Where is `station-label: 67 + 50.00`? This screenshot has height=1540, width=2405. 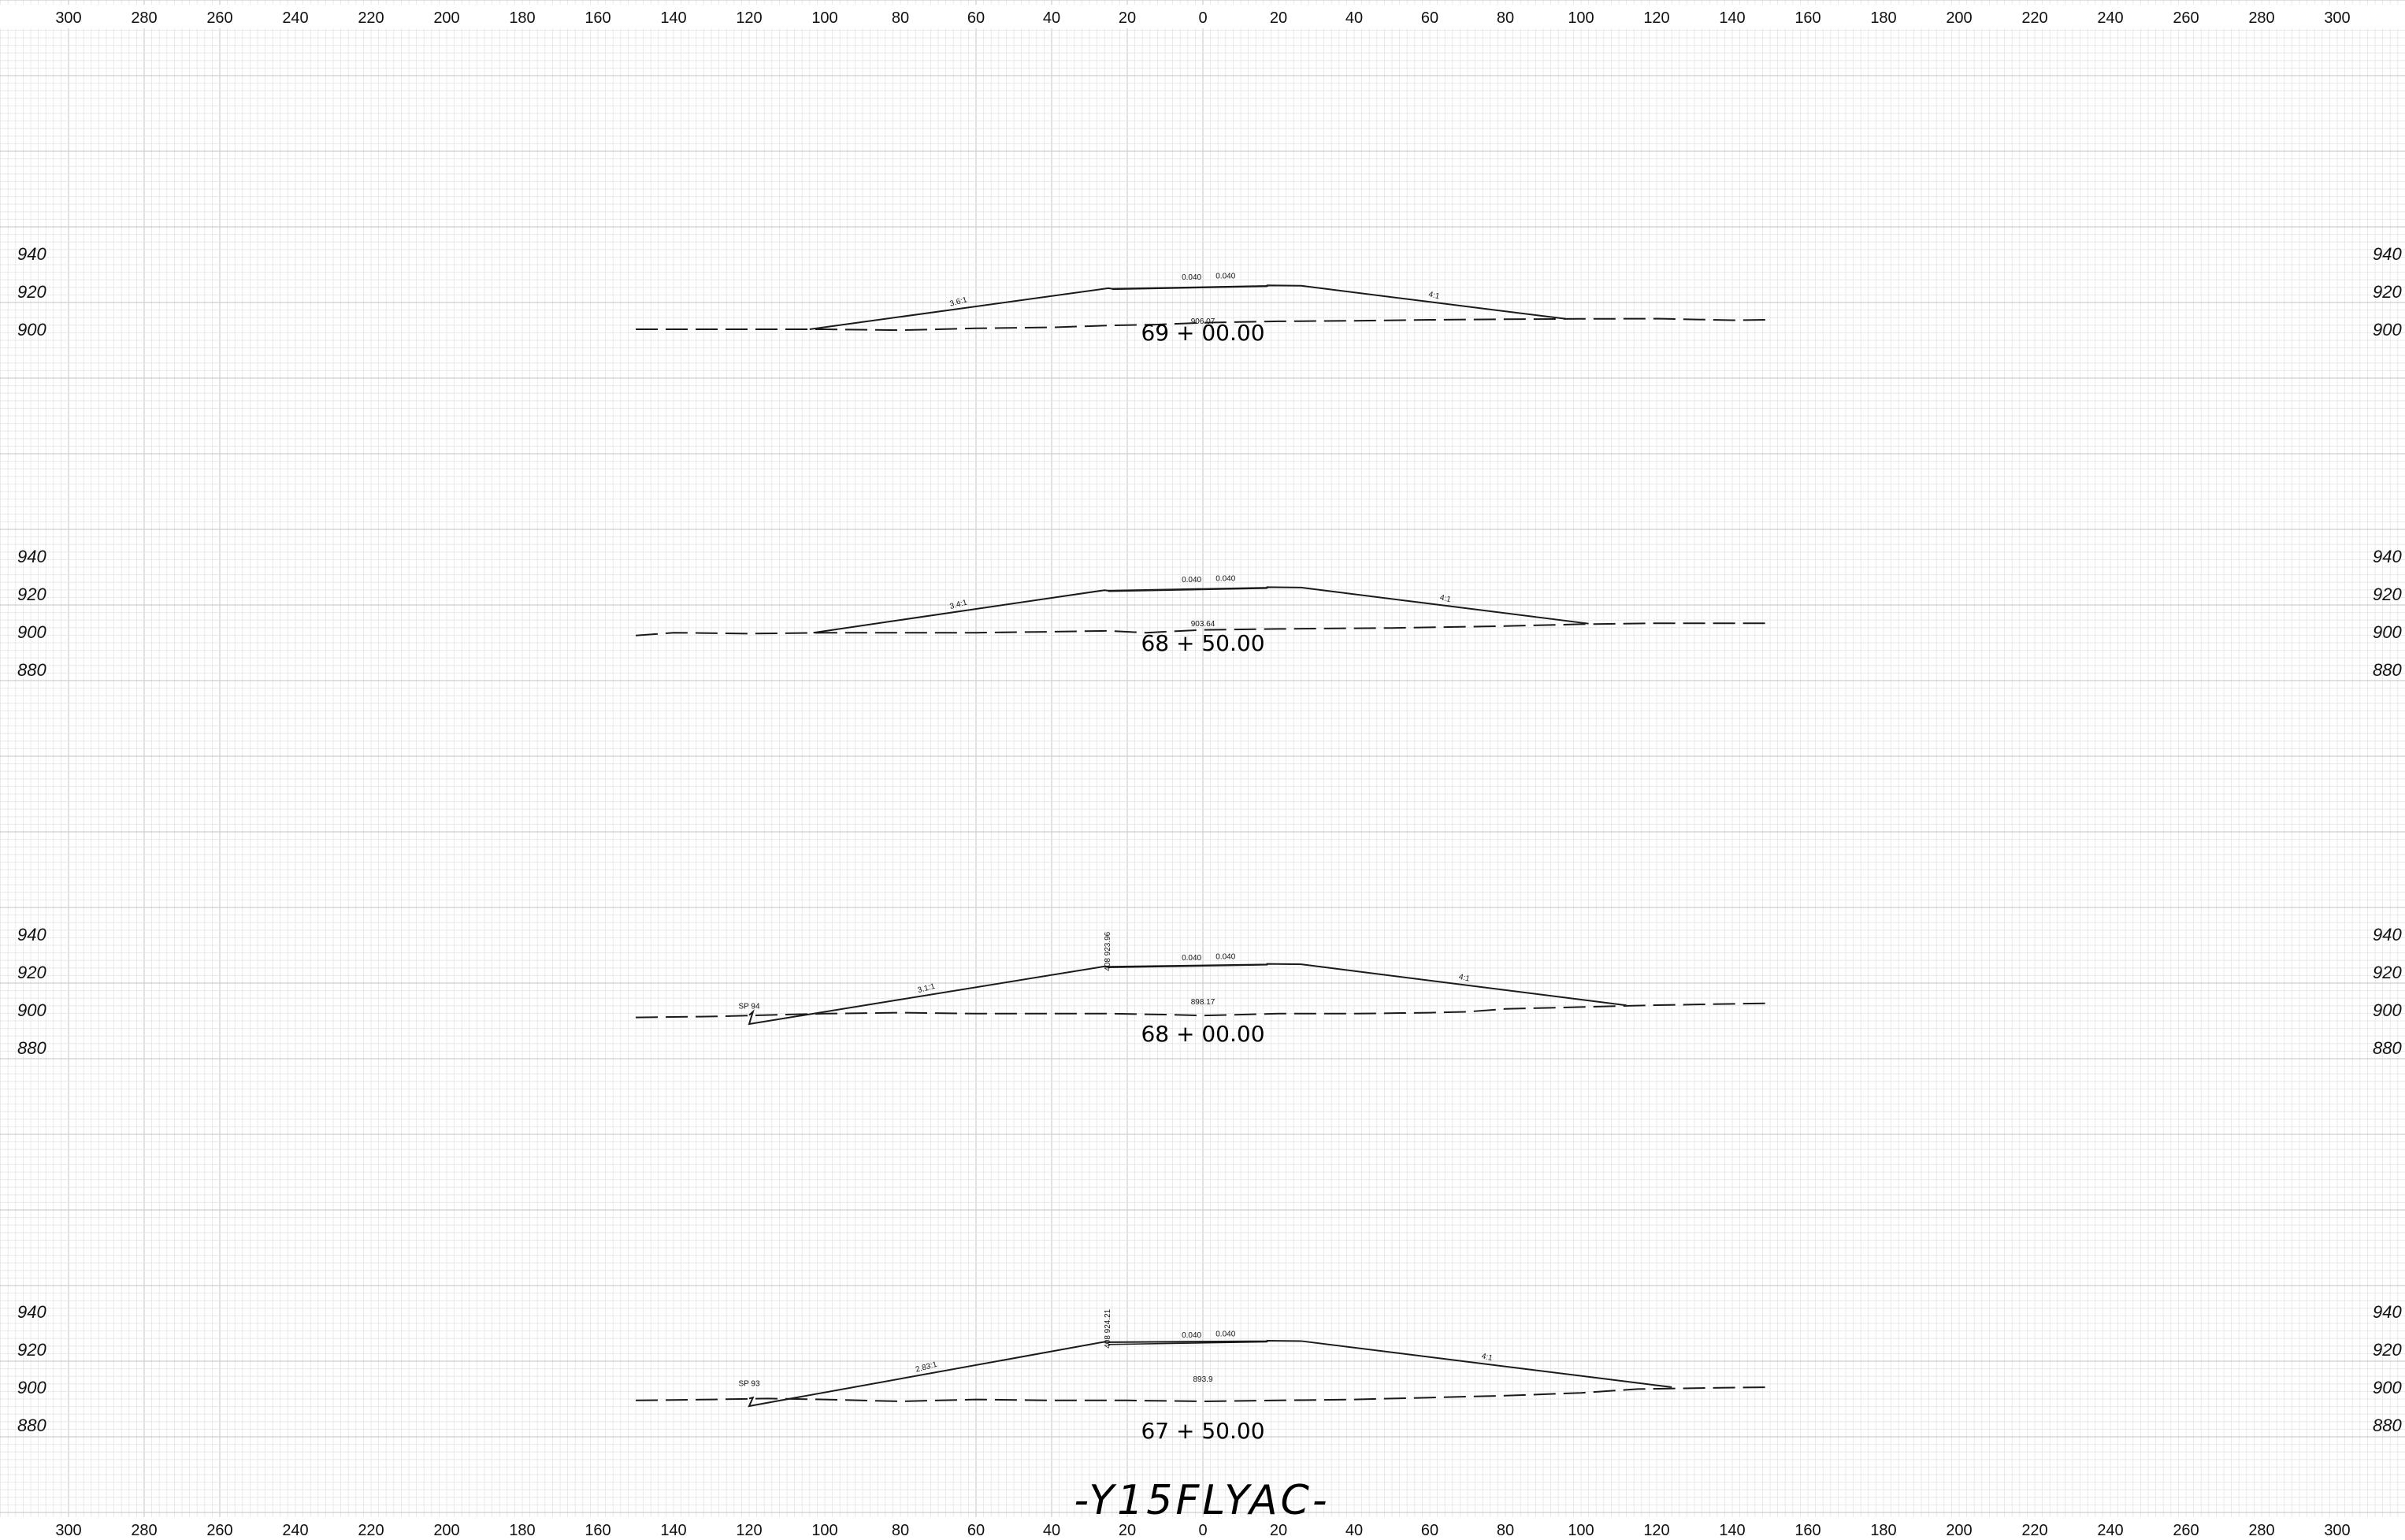 station-label: 67 + 50.00 is located at coordinates (1202, 1431).